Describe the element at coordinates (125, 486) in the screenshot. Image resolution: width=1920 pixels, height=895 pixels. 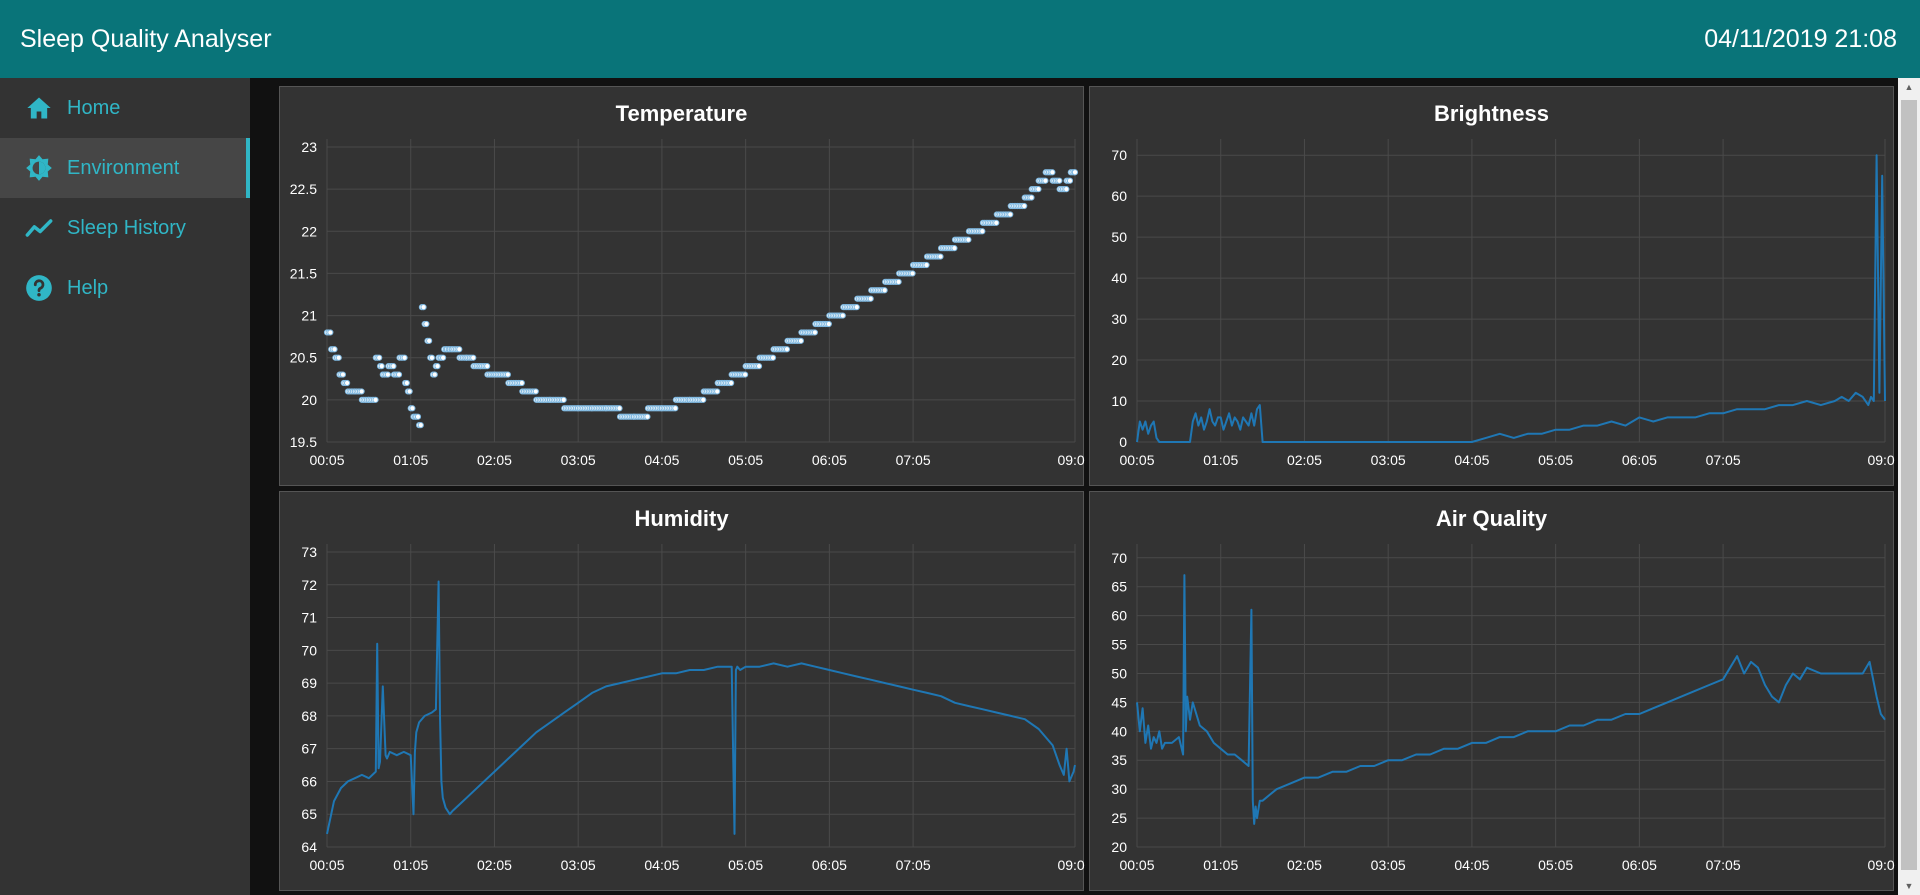
I see `sidebar: Home Environment Sleep History Help` at that location.